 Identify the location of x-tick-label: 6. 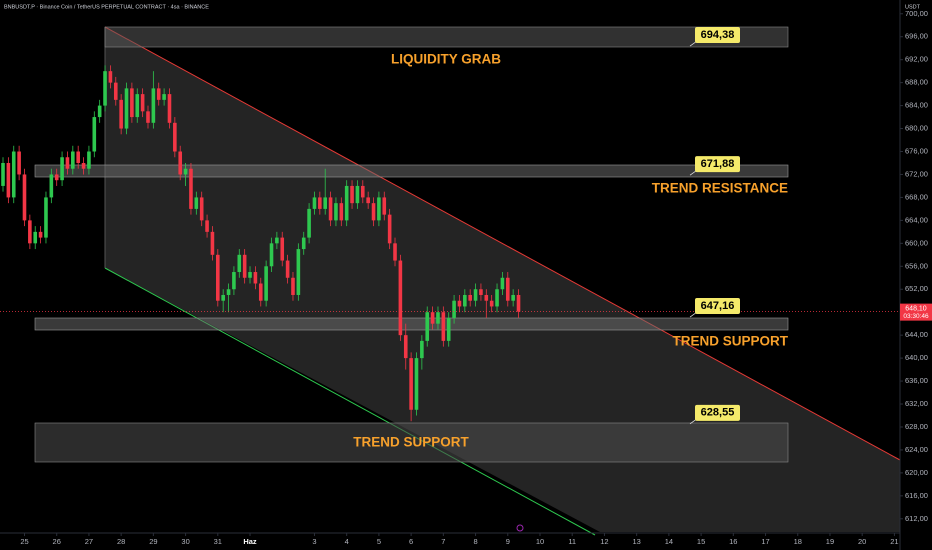
(411, 541).